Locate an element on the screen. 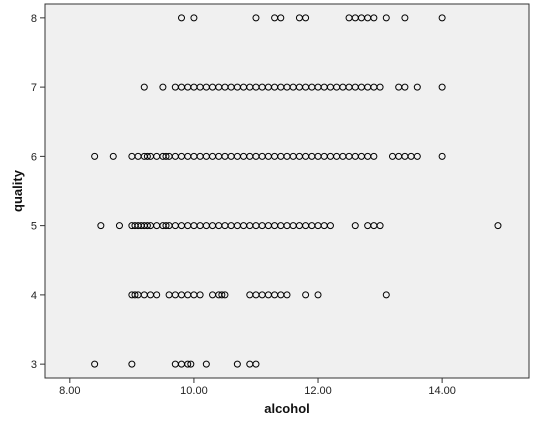 This screenshot has width=533, height=446. y-tick-label: 6 is located at coordinates (34, 157).